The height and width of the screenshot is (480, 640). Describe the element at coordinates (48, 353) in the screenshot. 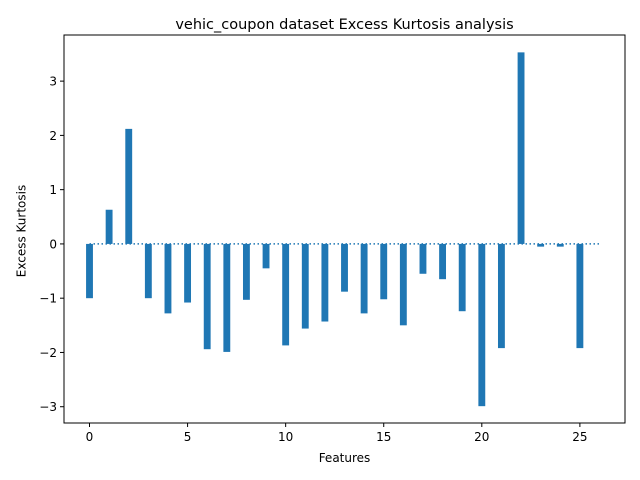

I see `y-tick-label: −2` at that location.